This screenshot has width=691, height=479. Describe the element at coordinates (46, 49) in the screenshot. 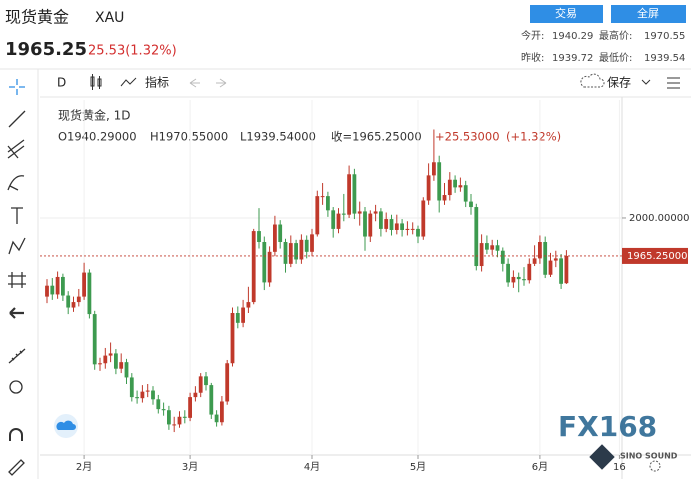

I see `price: 1965.25` at that location.